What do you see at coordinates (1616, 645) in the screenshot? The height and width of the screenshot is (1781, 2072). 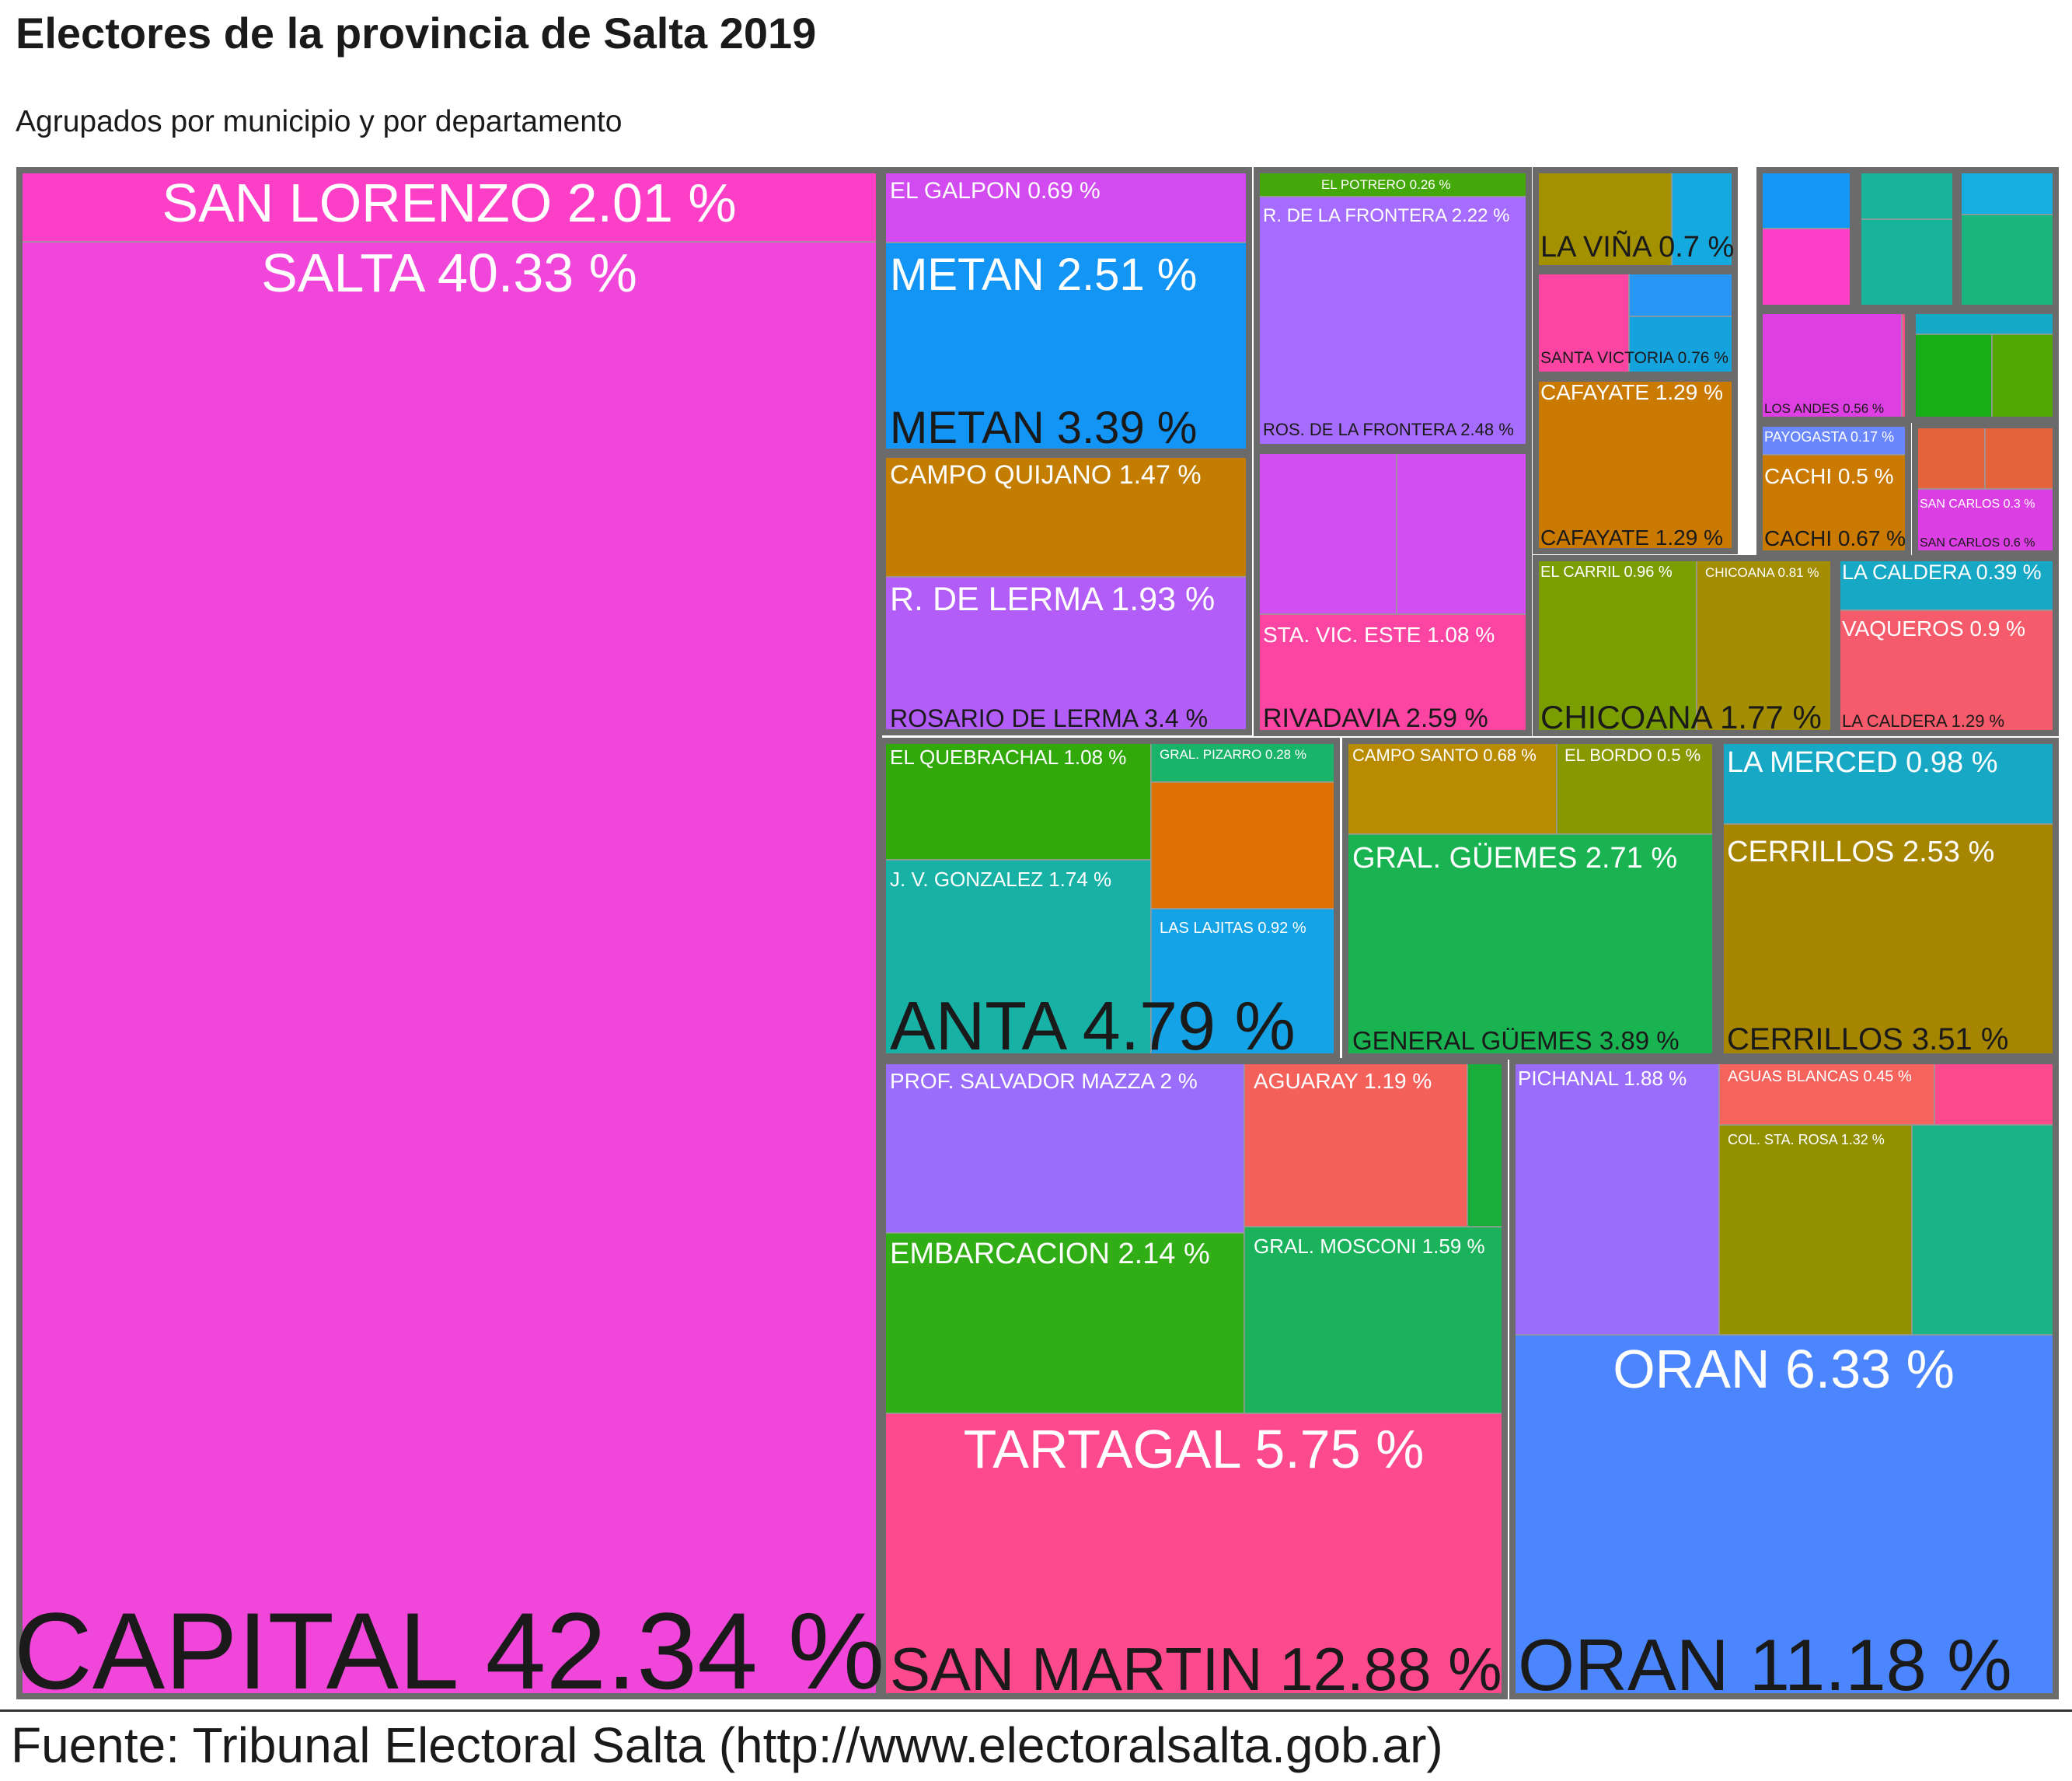 I see `municipality-tile-el-carril` at bounding box center [1616, 645].